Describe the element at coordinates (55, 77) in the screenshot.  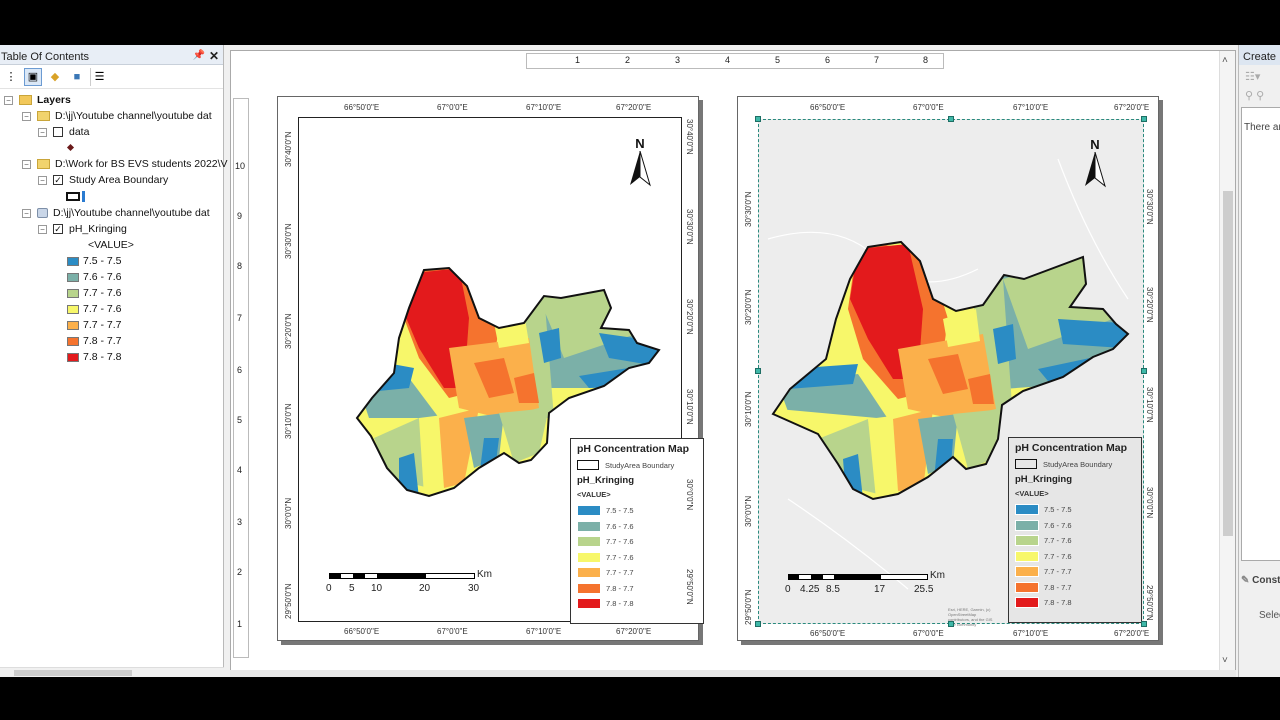
I see `list-by-visibility-icon: ◆` at that location.